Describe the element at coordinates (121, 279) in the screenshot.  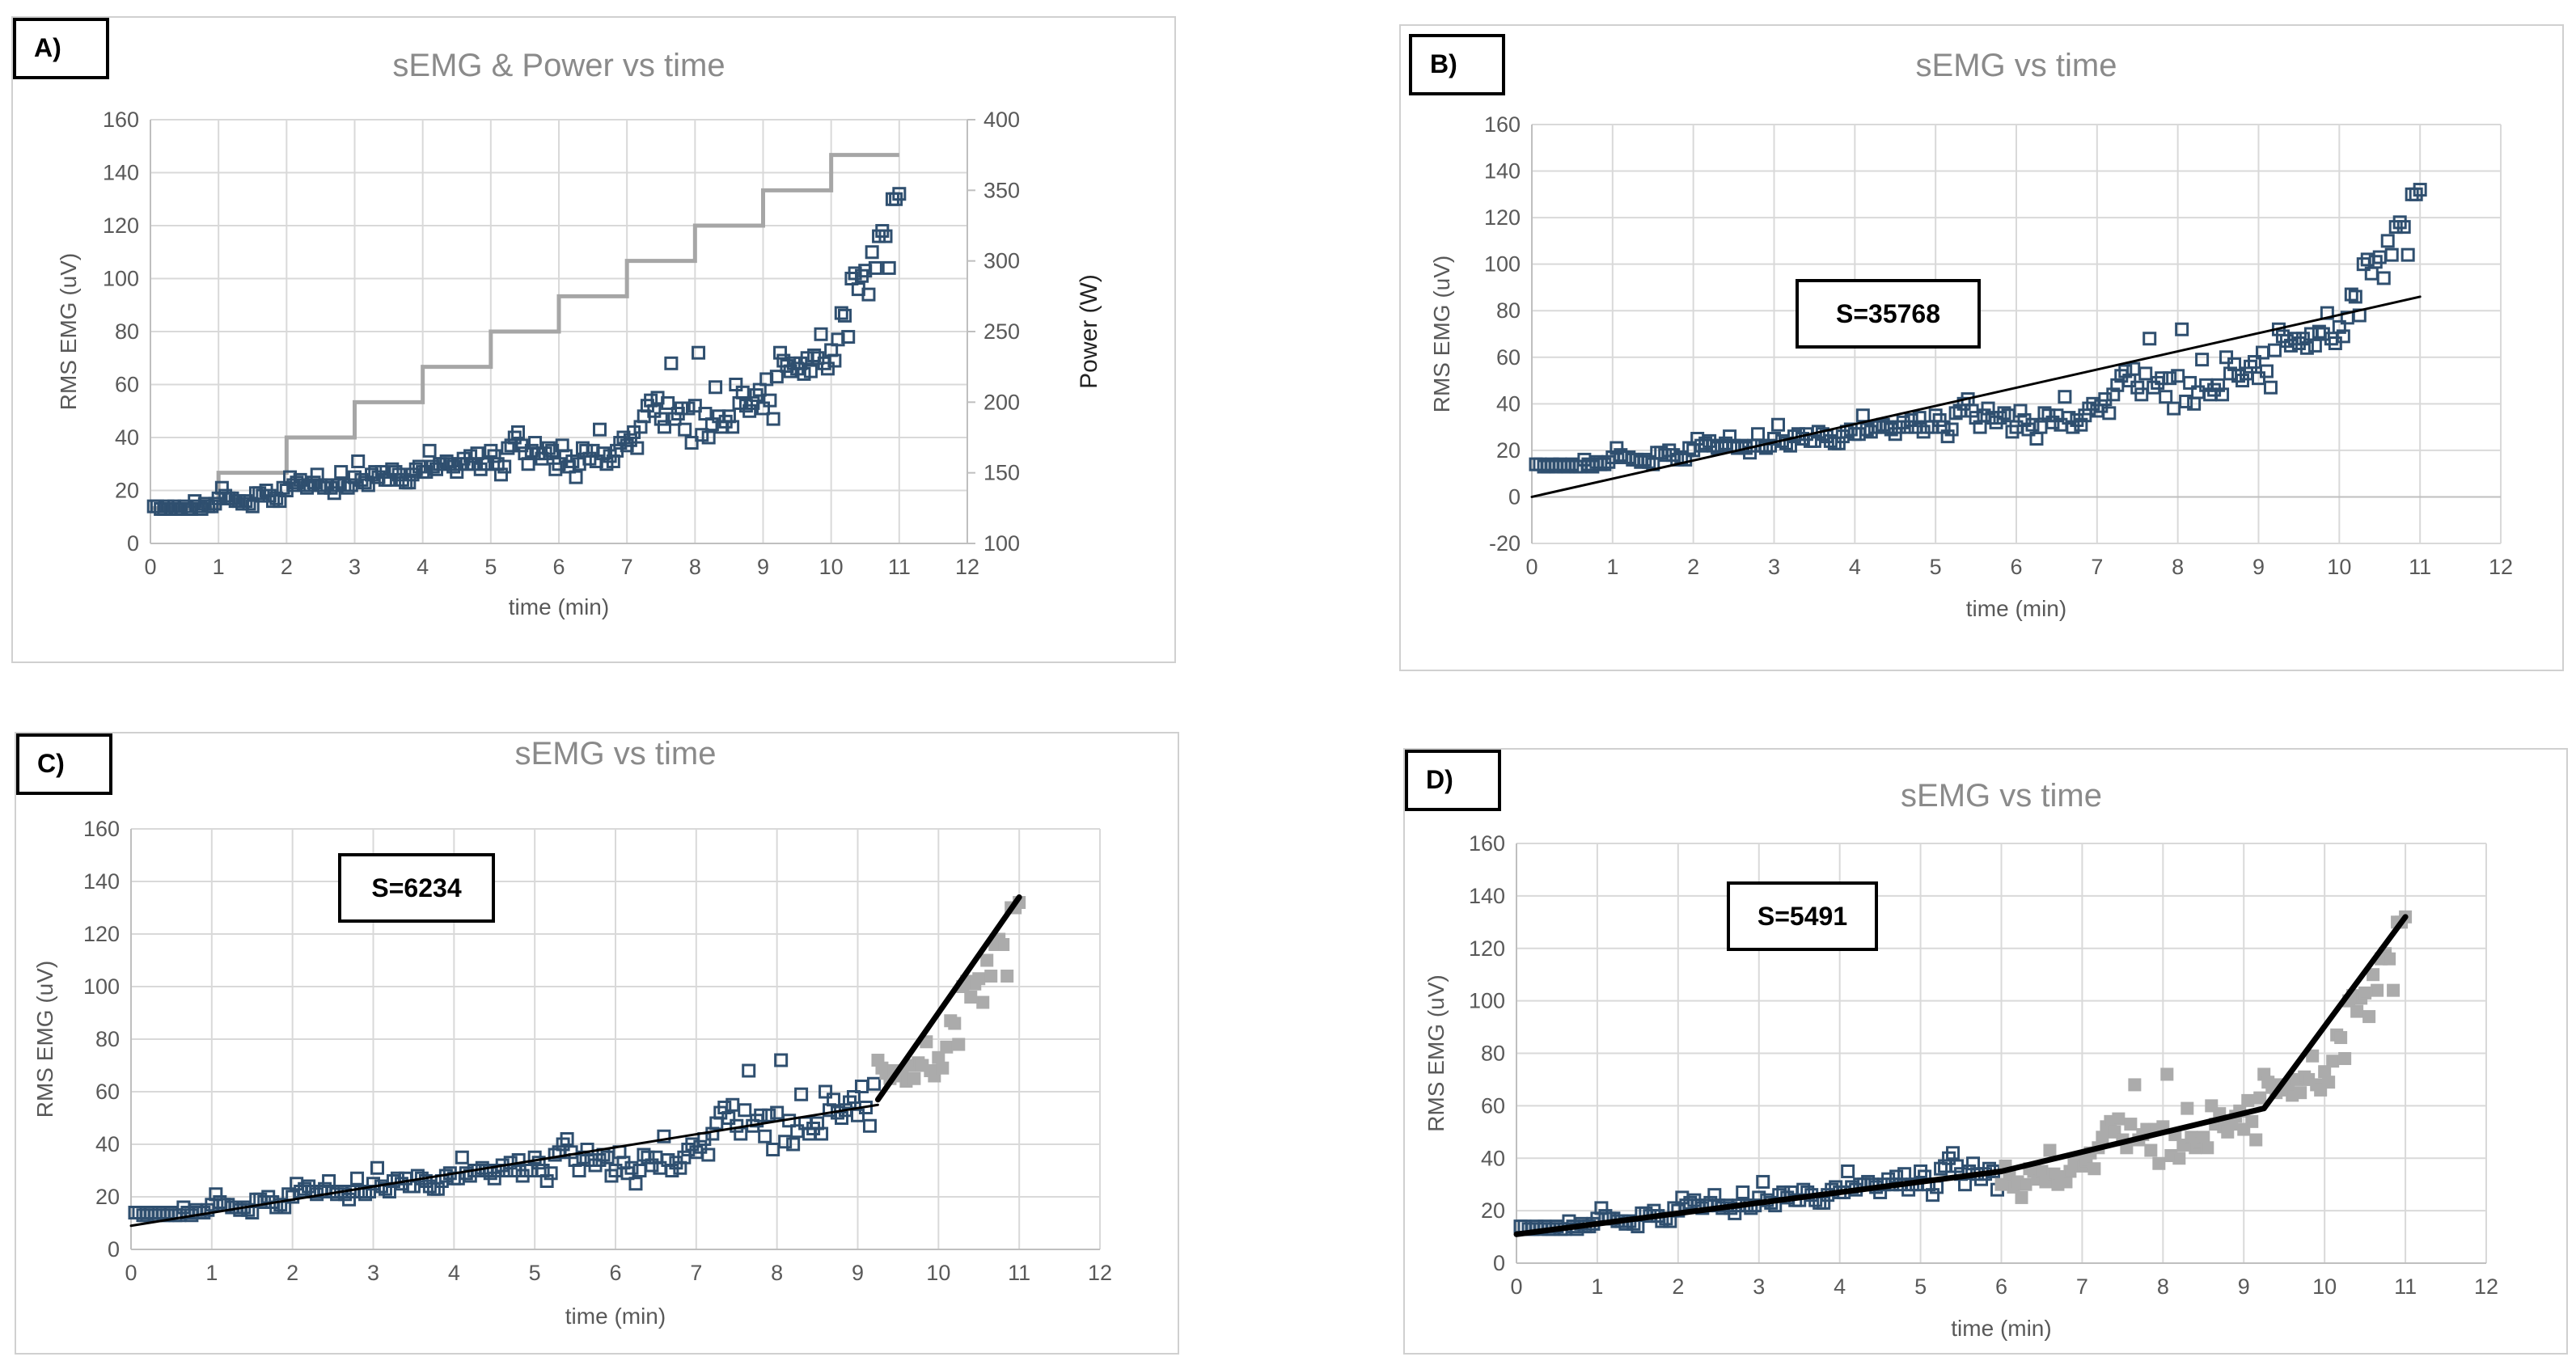
I see `y-tick-label: 100` at that location.